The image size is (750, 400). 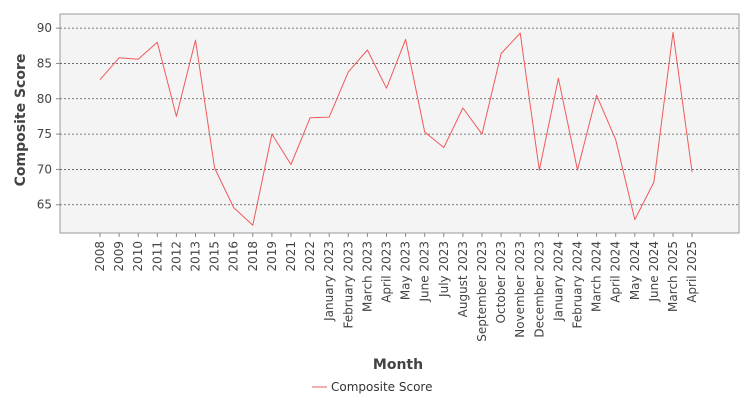 I want to click on x-tick-label: April 2023, so click(x=387, y=272).